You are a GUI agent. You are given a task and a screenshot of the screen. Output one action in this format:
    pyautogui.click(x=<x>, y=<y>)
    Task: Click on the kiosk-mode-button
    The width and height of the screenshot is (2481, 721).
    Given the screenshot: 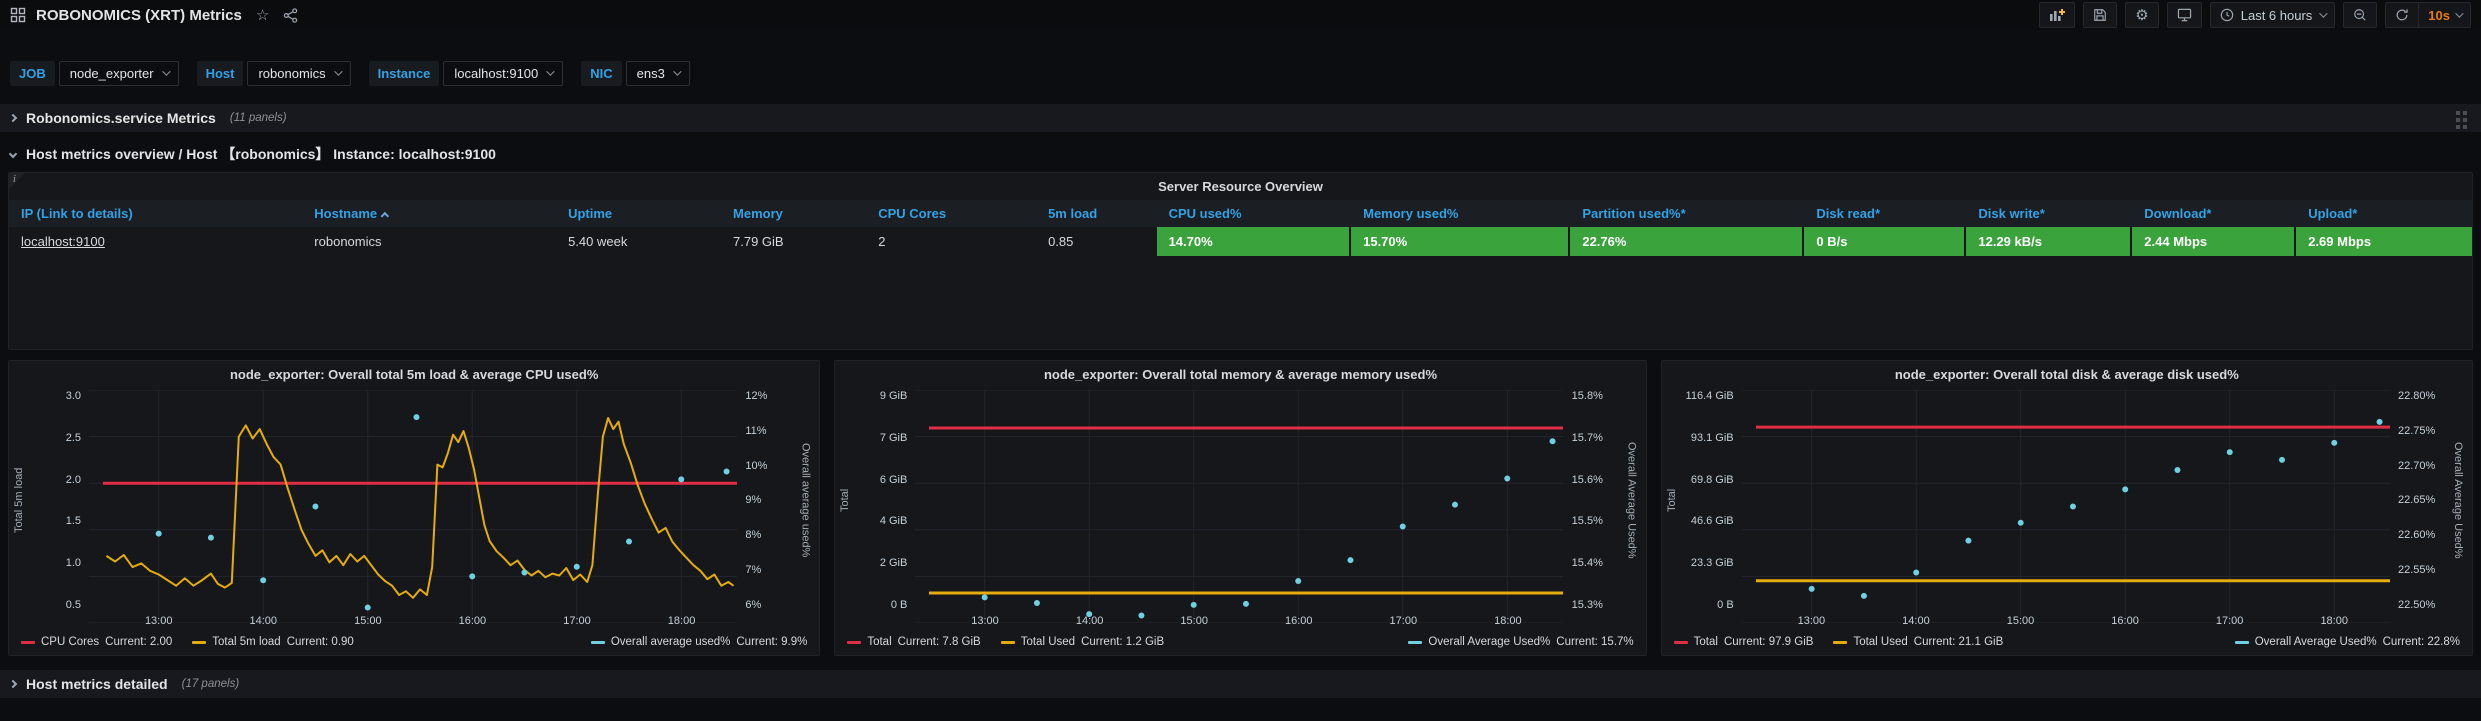 What is the action you would take?
    pyautogui.click(x=2184, y=15)
    